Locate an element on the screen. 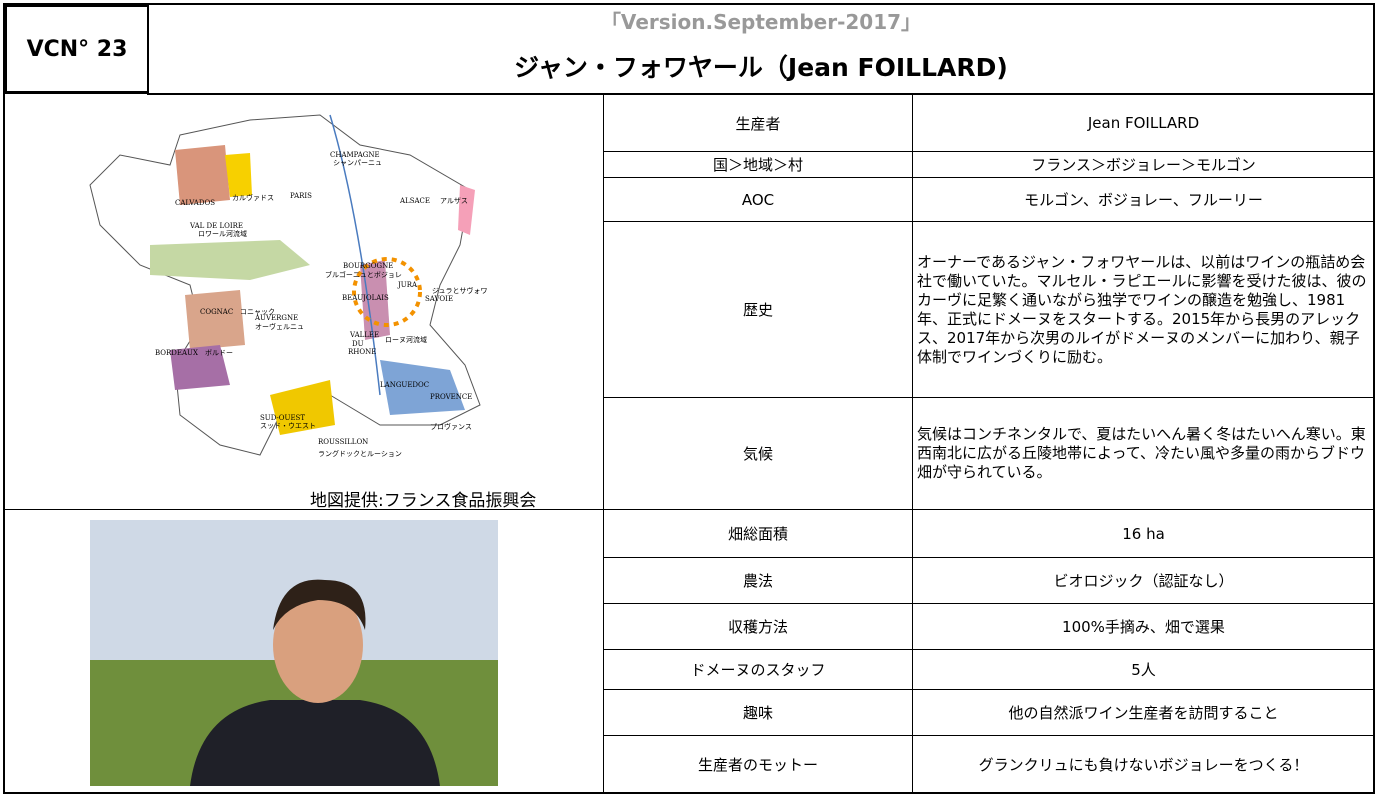  row-value: モルゴン、ボジョレー、フルーリー is located at coordinates (1143, 199).